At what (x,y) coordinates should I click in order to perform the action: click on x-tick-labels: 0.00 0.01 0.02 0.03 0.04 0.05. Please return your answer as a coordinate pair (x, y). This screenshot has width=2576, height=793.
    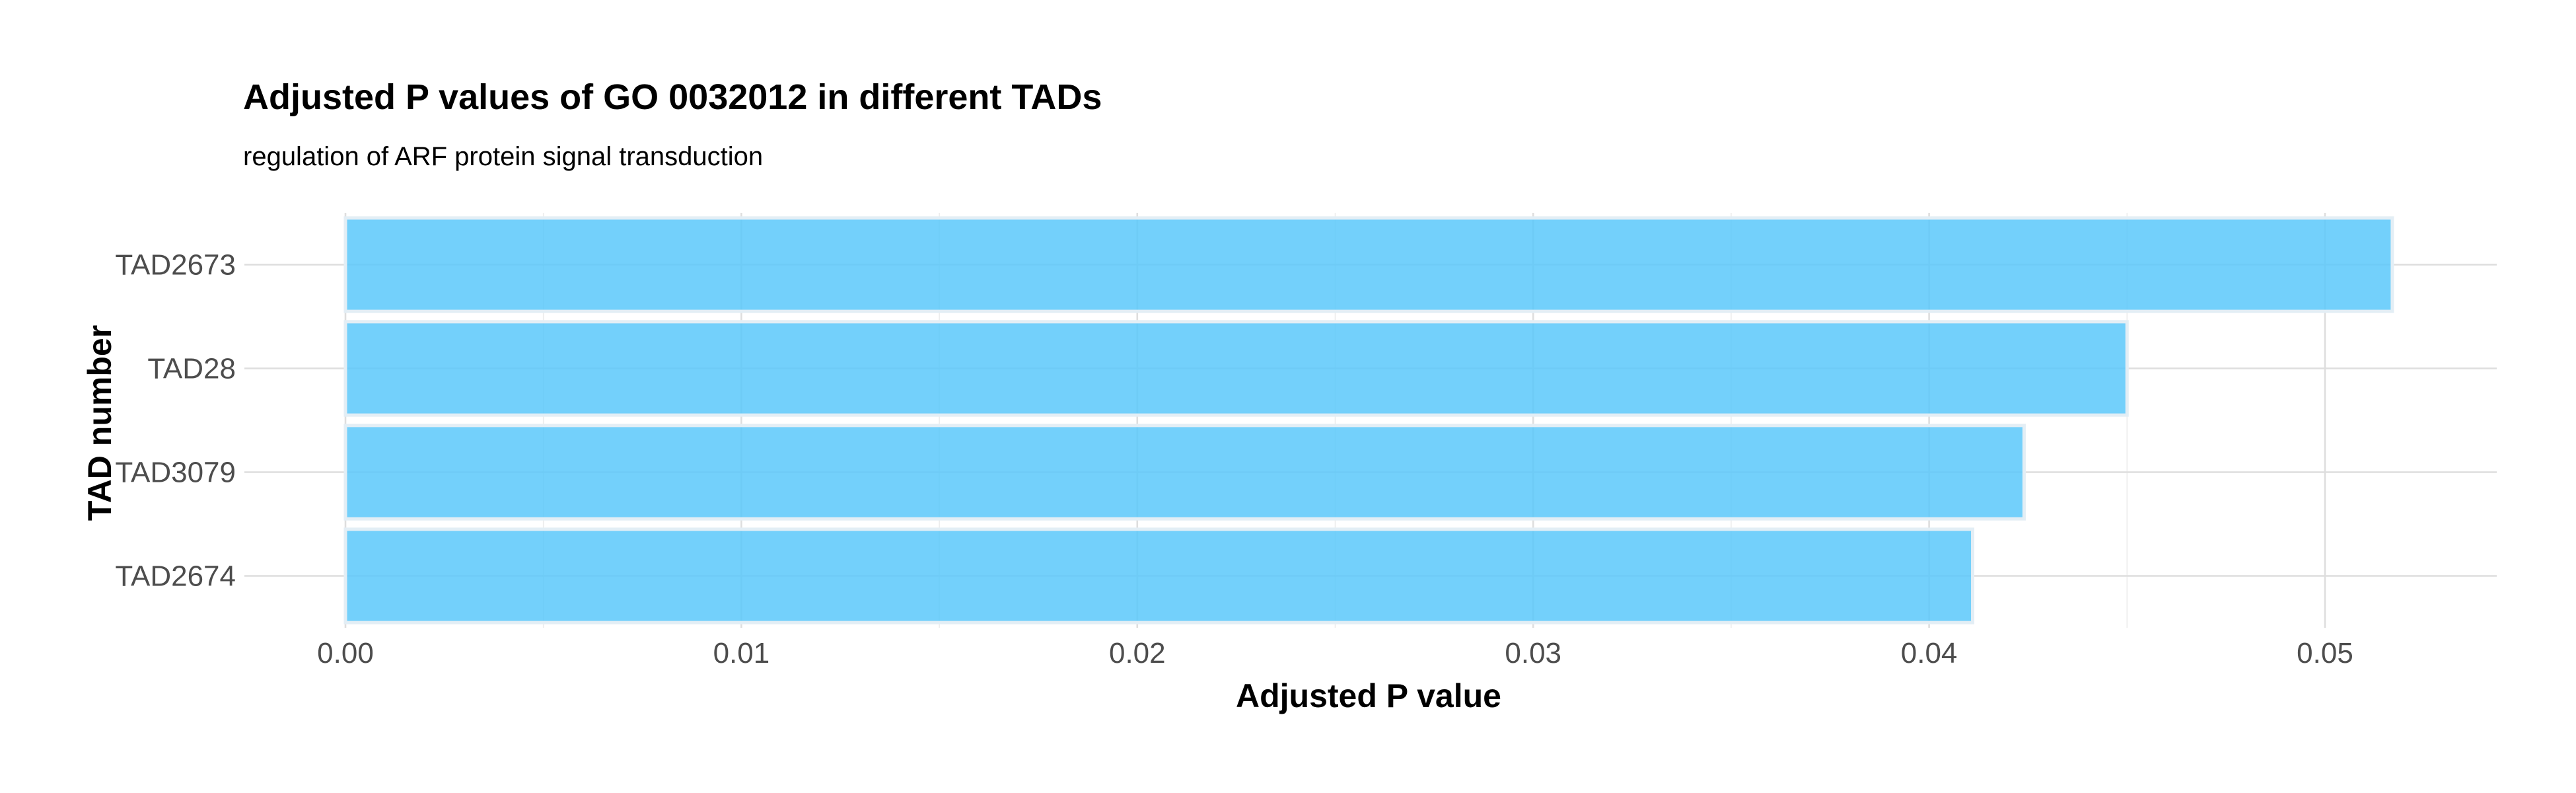
    Looking at the image, I should click on (1335, 653).